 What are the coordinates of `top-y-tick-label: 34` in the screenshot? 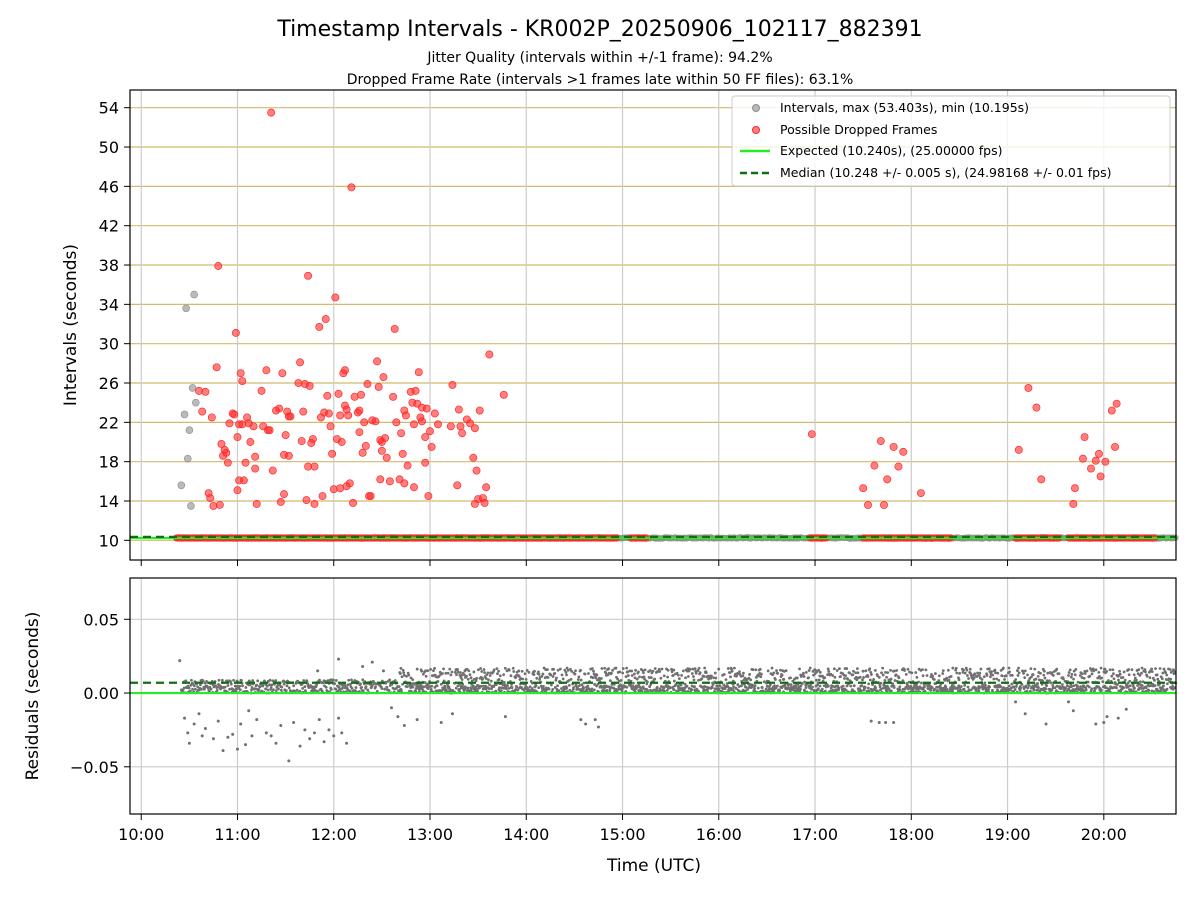 It's located at (109, 304).